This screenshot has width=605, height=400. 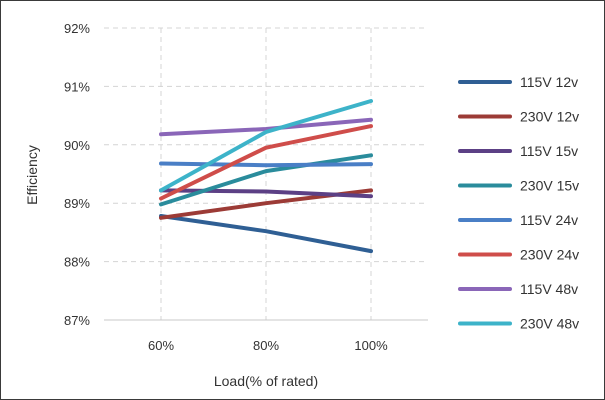 What do you see at coordinates (77, 145) in the screenshot?
I see `y-tick-label: 90%` at bounding box center [77, 145].